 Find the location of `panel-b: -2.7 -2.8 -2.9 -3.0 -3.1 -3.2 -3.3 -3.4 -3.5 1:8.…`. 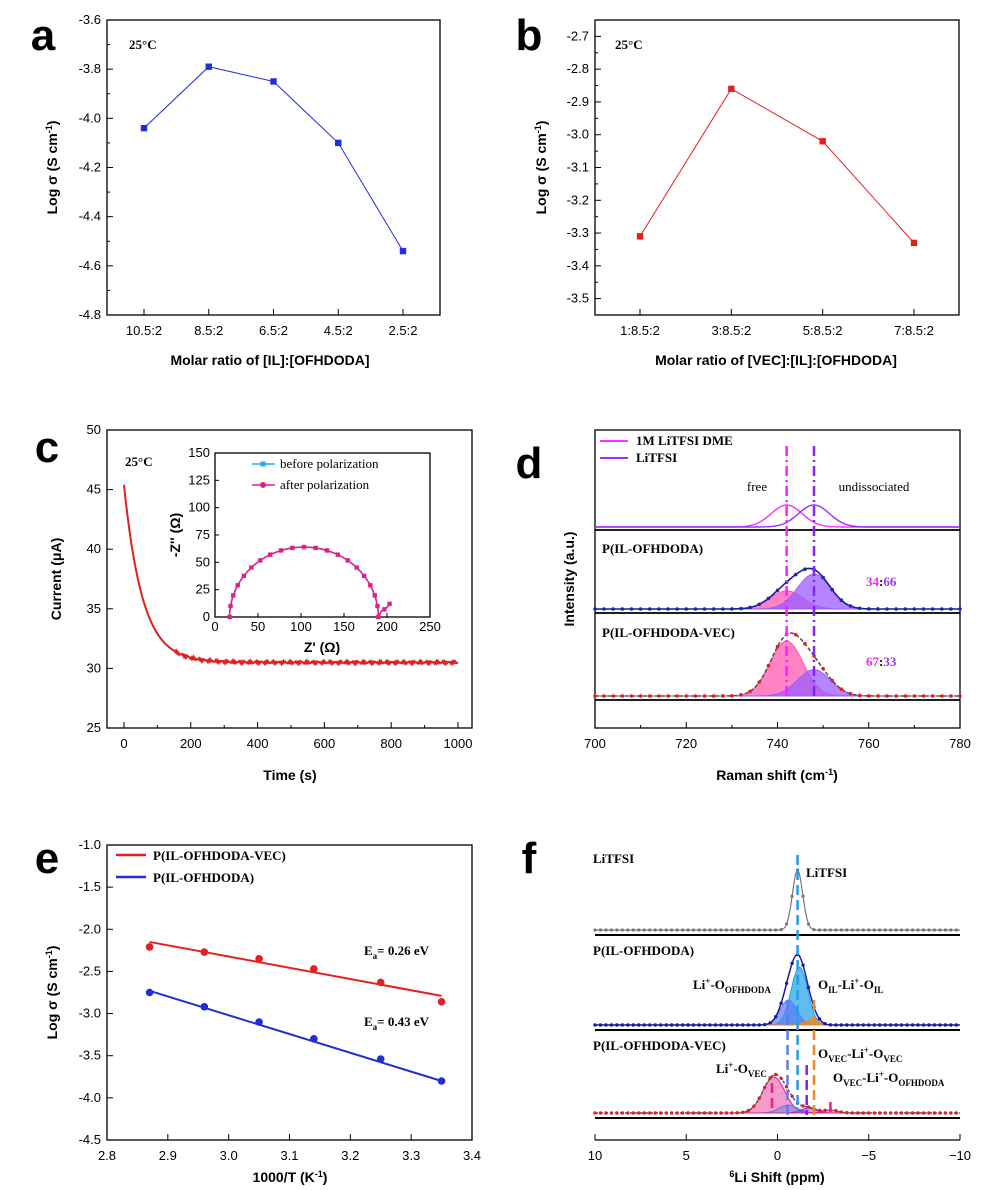

panel-b: -2.7 -2.8 -2.9 -3.0 -3.1 -3.2 -3.3 -3.4 -3.5 1:8.… is located at coordinates (738, 189).